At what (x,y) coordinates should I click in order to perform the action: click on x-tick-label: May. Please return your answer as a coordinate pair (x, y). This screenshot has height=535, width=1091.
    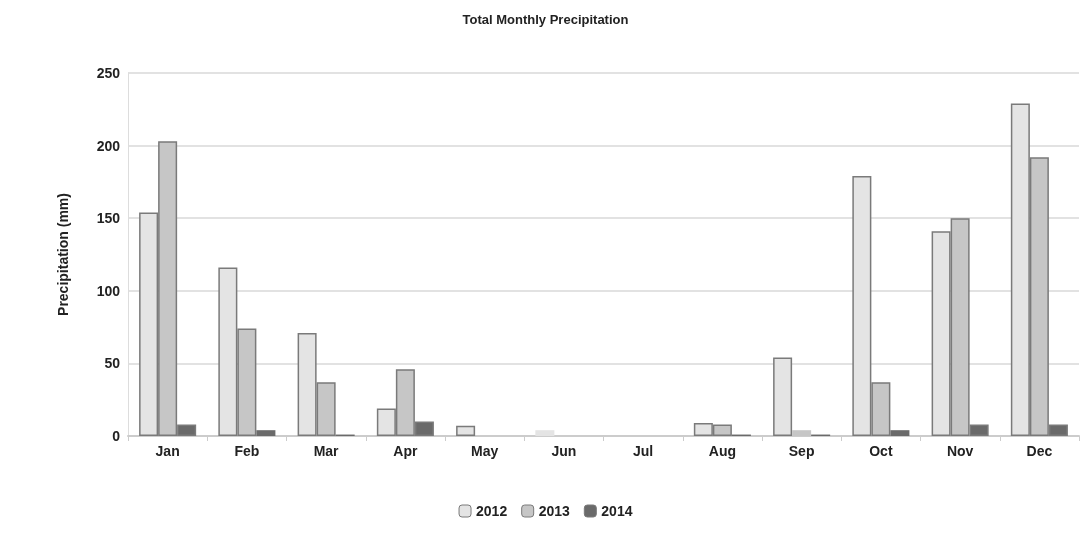
    Looking at the image, I should click on (485, 451).